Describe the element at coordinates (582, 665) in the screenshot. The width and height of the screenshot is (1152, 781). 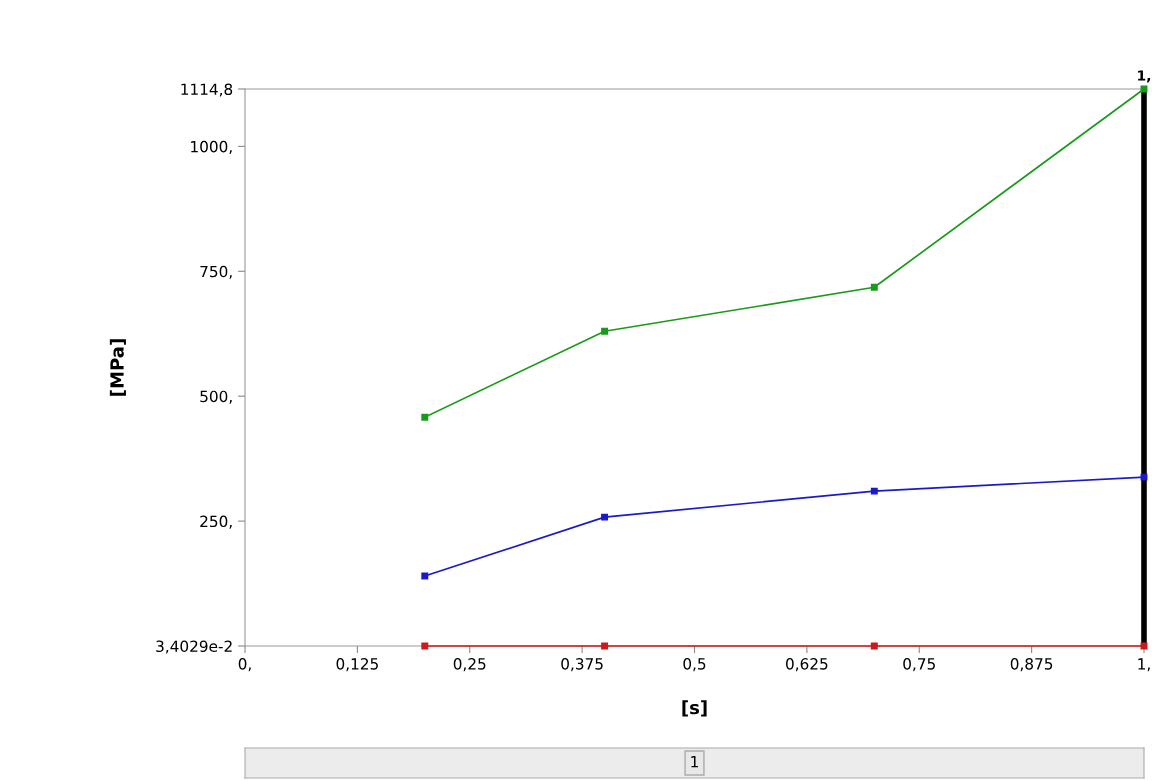
I see `x-tick-label: 0,375` at that location.